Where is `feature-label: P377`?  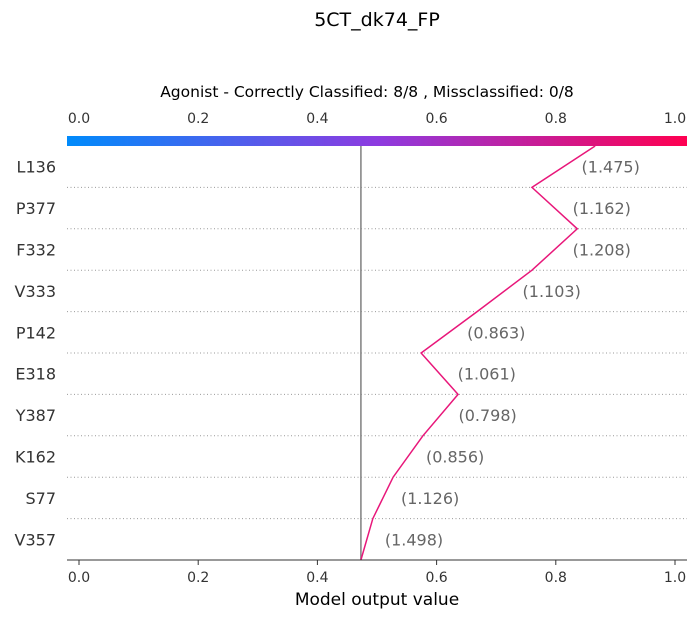
feature-label: P377 is located at coordinates (36, 208).